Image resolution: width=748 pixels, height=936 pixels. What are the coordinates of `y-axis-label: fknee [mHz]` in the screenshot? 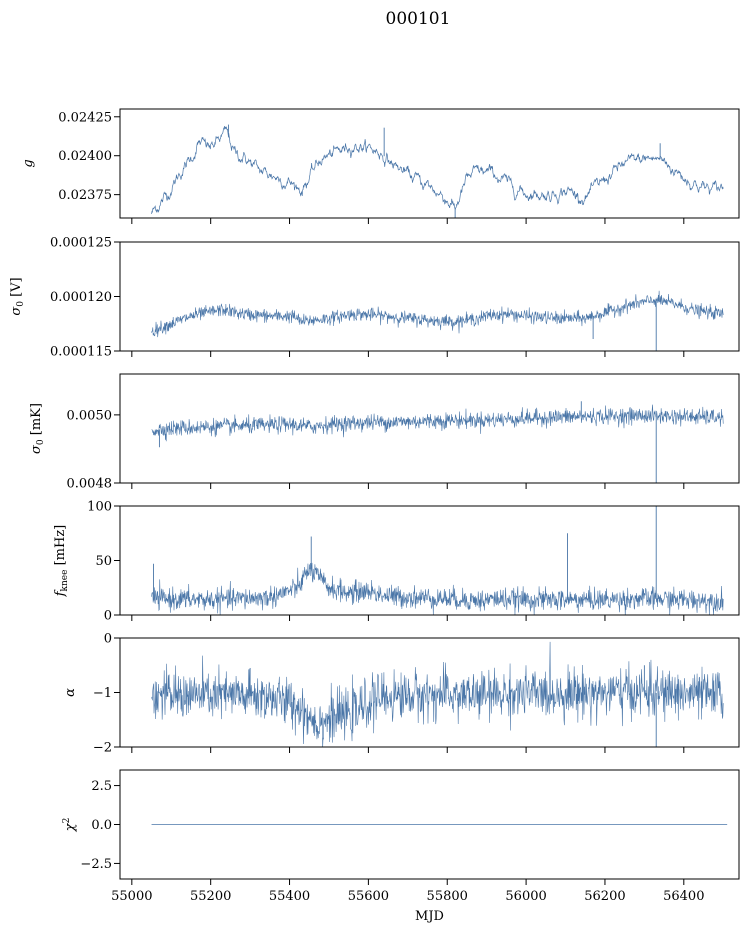 It's located at (61, 561).